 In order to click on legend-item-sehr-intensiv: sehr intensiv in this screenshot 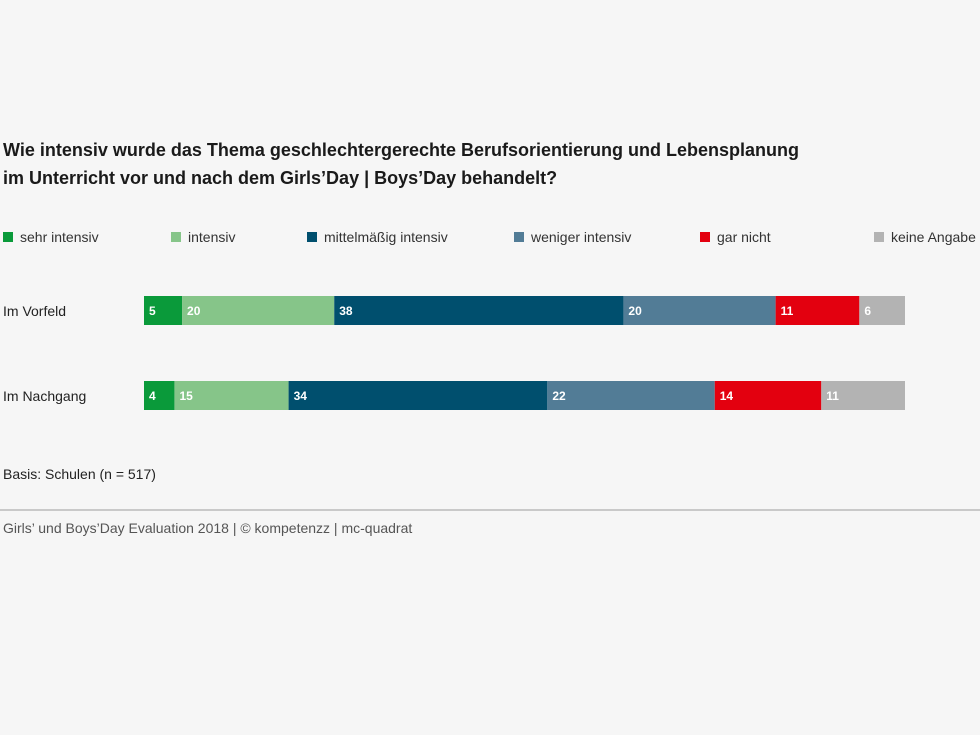, I will do `click(51, 237)`.